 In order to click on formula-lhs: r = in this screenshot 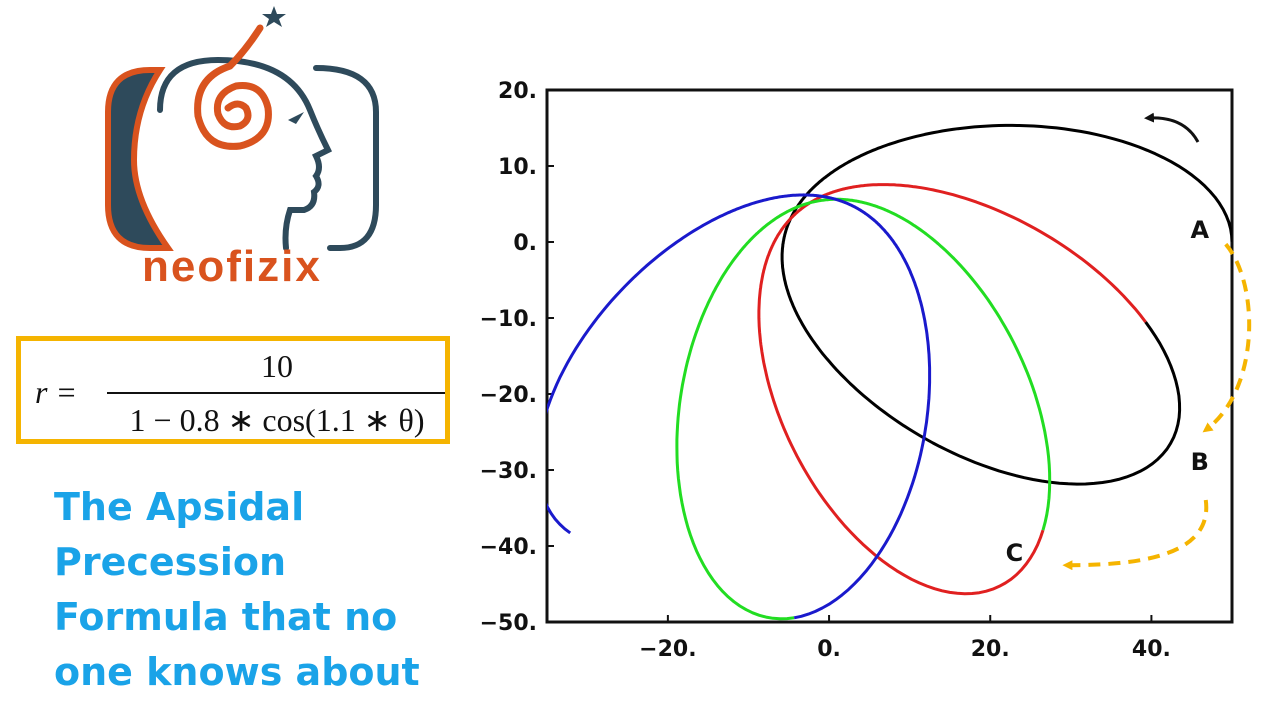, I will do `click(56, 392)`.